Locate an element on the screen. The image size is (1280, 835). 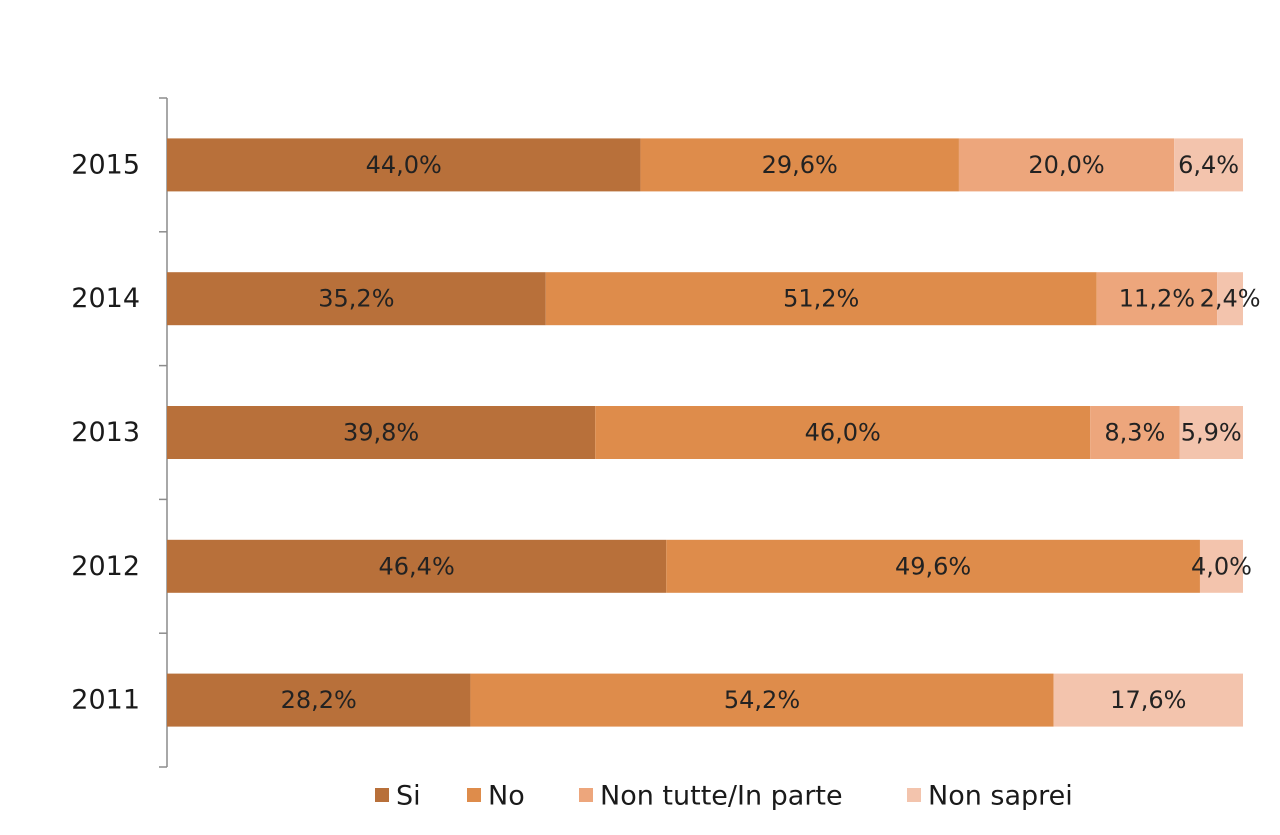
data-label-no-2014: 51,2% is located at coordinates (821, 299).